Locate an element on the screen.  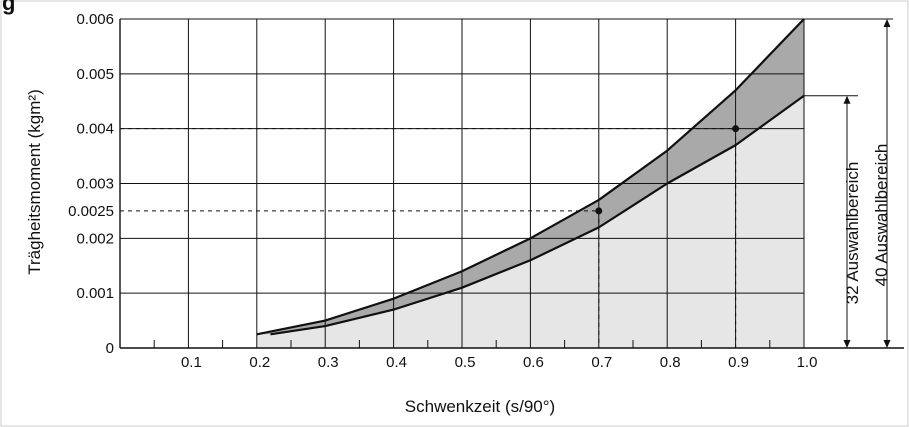
x-tick-label: 0.7 is located at coordinates (601, 362).